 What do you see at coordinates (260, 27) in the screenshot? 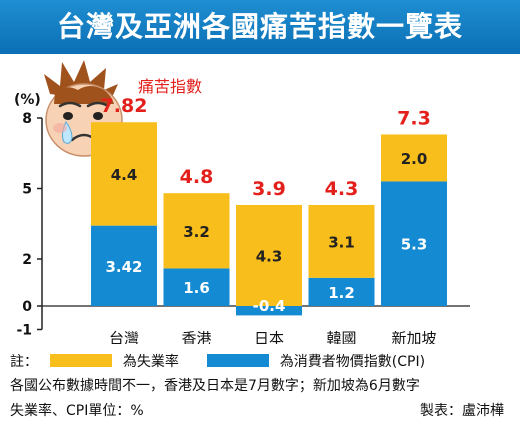
I see `chart-title: 台灣及亞洲各國痛苦指數一覽表` at bounding box center [260, 27].